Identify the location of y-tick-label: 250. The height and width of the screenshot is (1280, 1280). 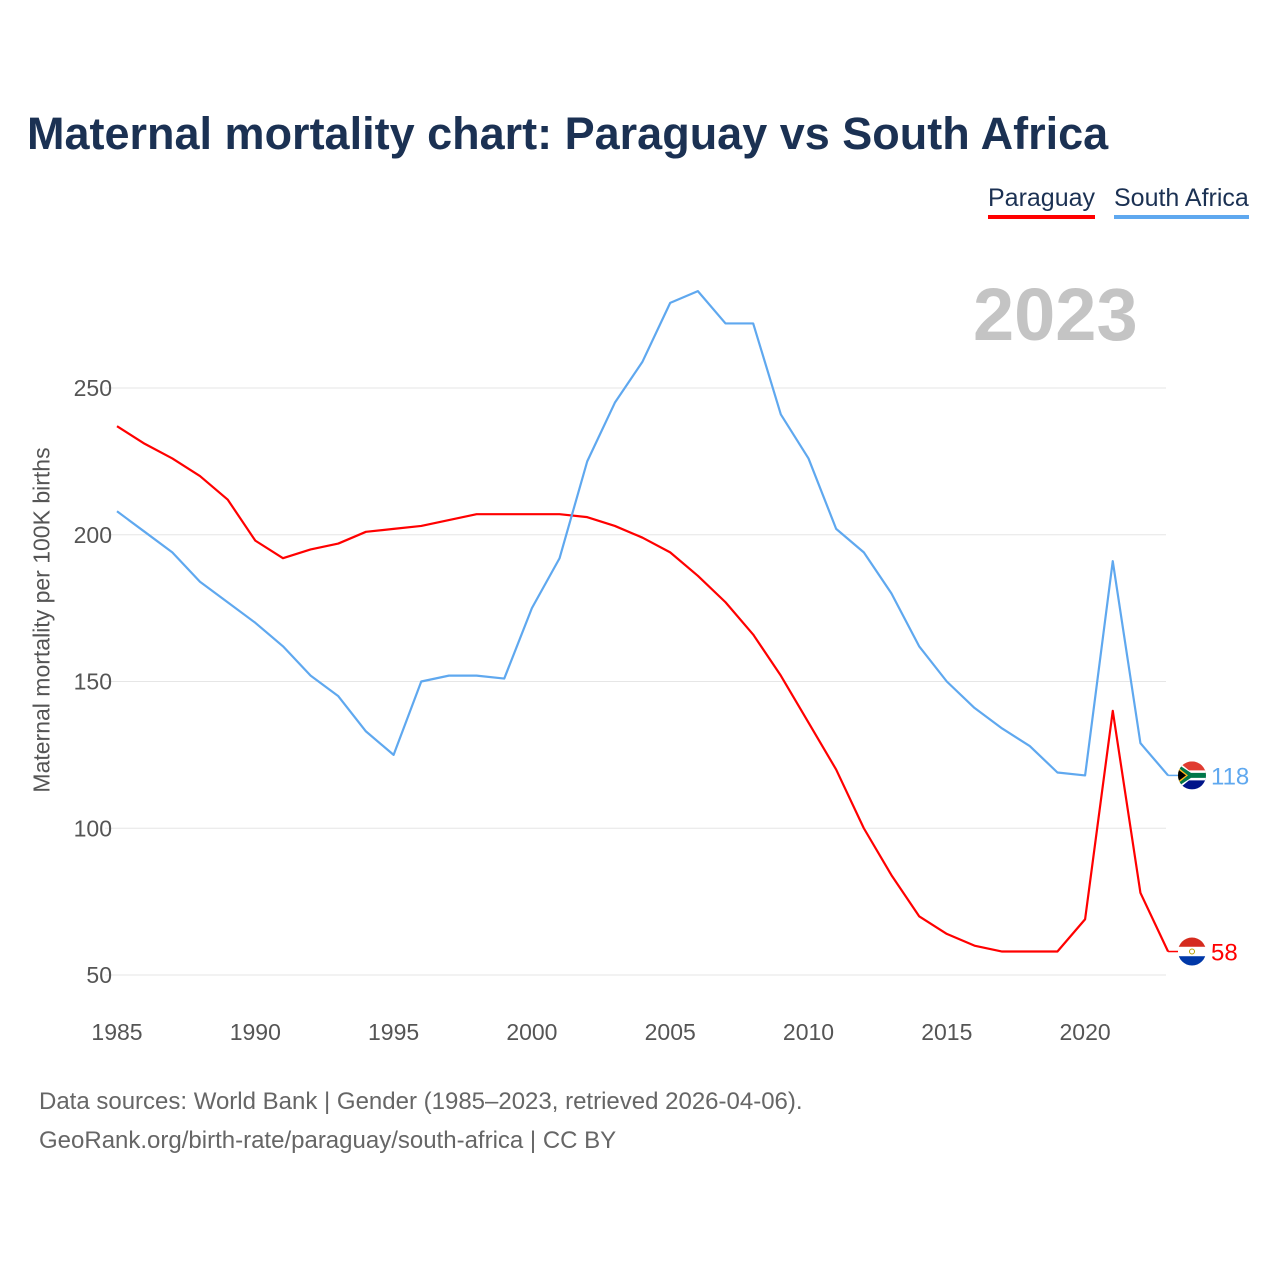
(93, 388).